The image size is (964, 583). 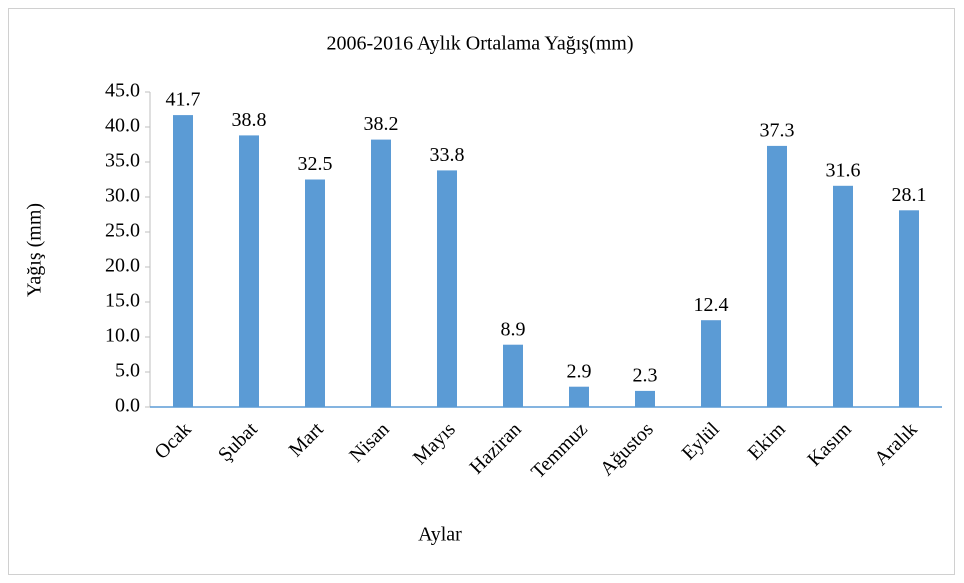 What do you see at coordinates (122, 301) in the screenshot?
I see `y-tick-label: 15.0` at bounding box center [122, 301].